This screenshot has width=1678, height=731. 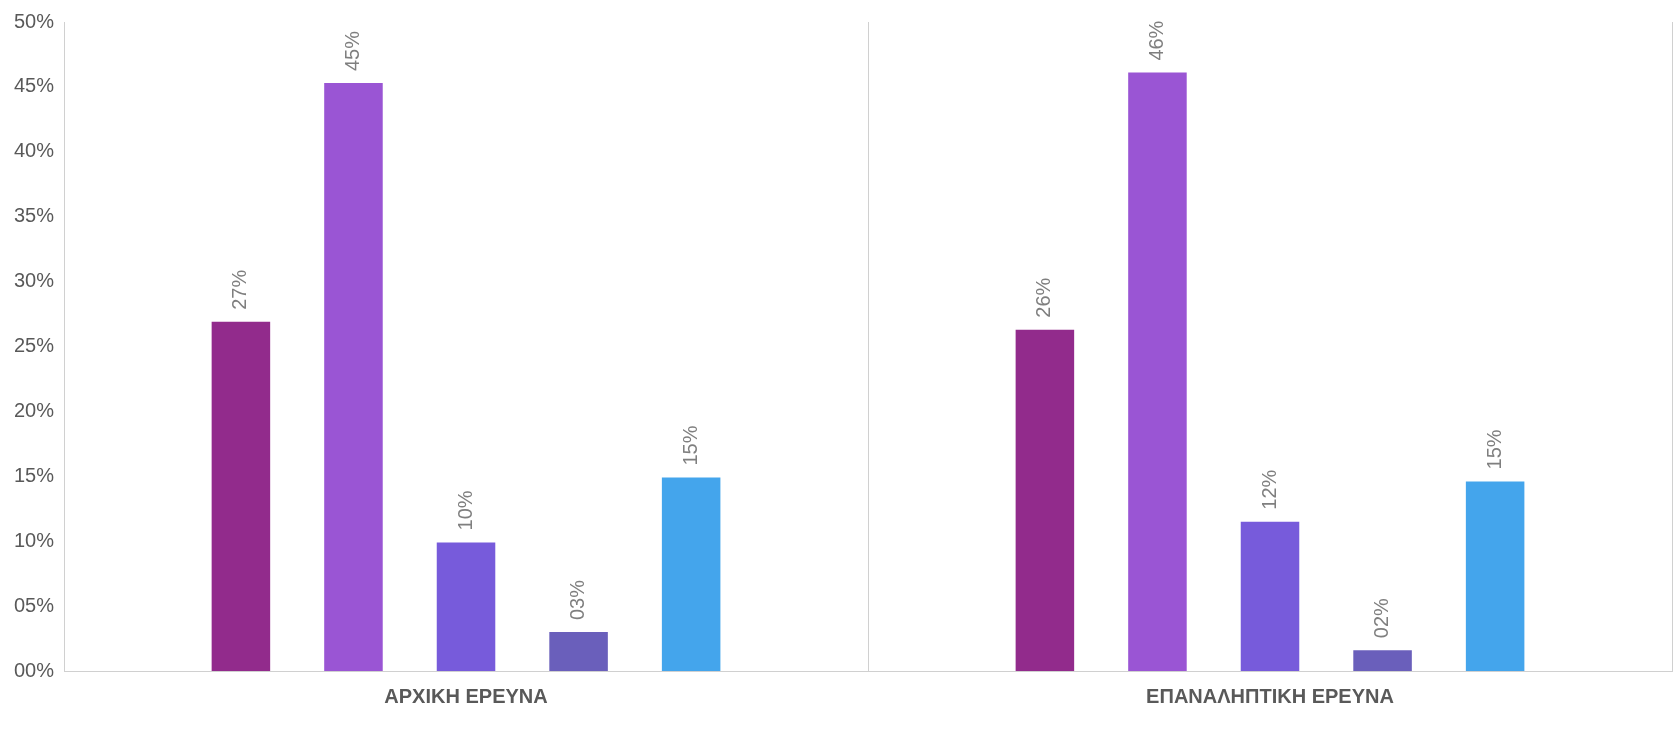 What do you see at coordinates (34, 85) in the screenshot?
I see `y-tick-label: 45%` at bounding box center [34, 85].